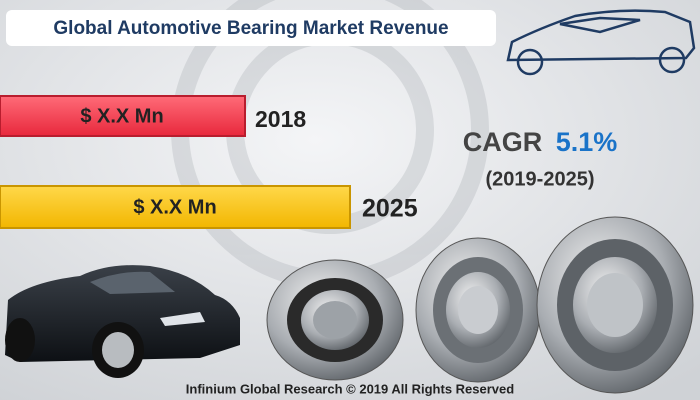 This screenshot has width=700, height=400. Describe the element at coordinates (390, 209) in the screenshot. I see `bar-year: 2025` at that location.